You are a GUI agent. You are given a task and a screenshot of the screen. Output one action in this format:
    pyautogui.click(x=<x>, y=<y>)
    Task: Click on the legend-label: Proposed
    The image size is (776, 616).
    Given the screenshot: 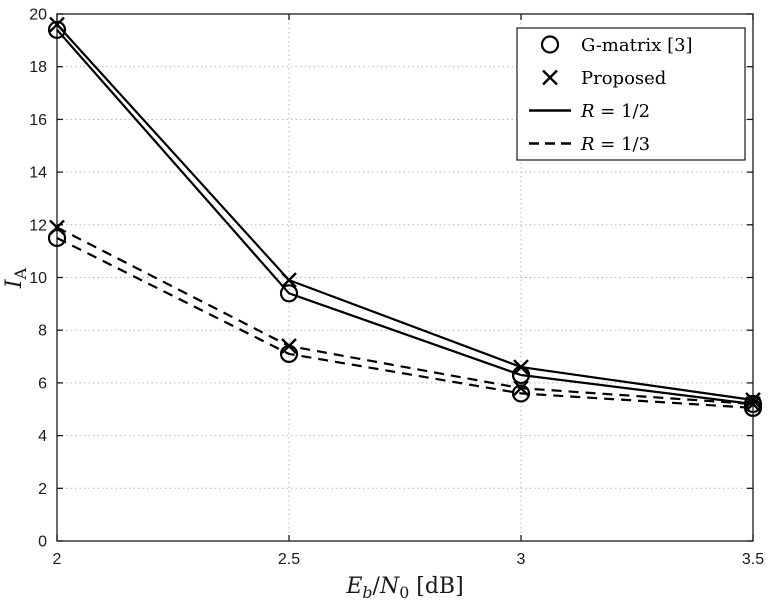 What is the action you would take?
    pyautogui.click(x=623, y=78)
    